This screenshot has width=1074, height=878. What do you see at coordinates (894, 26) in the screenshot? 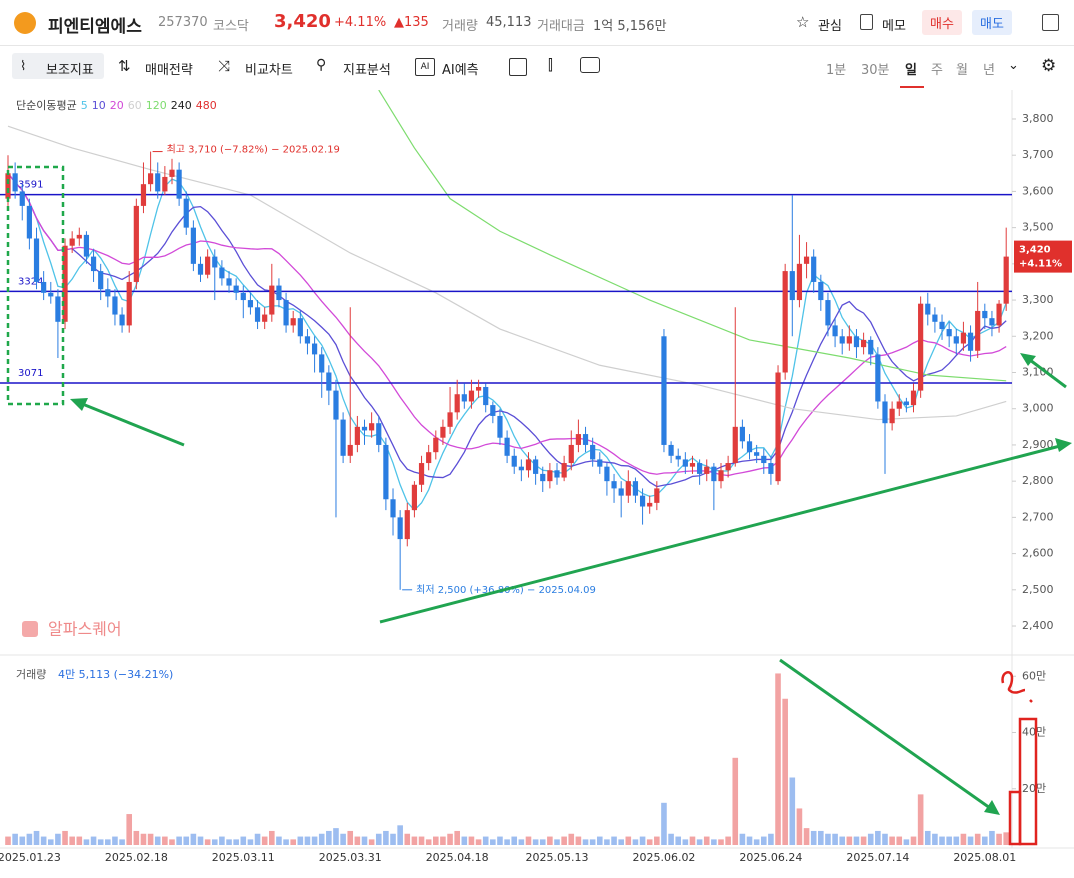
I see `memo-button: 메모` at bounding box center [894, 26].